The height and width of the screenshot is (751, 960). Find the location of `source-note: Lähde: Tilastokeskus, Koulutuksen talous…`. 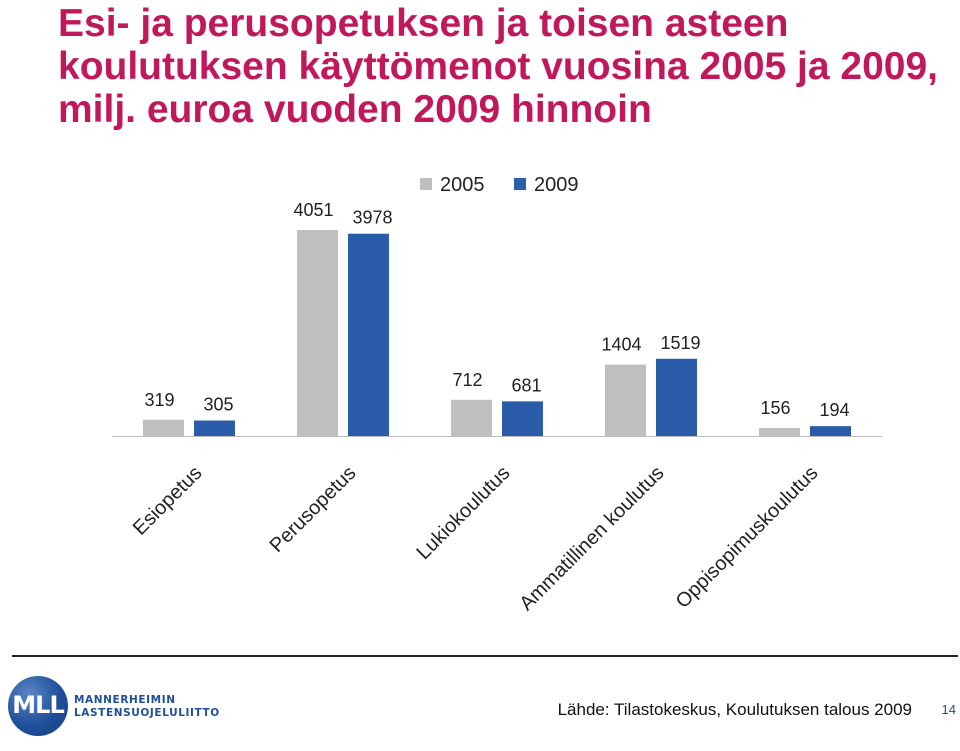

source-note: Lähde: Tilastokeskus, Koulutuksen talous… is located at coordinates (734, 709).